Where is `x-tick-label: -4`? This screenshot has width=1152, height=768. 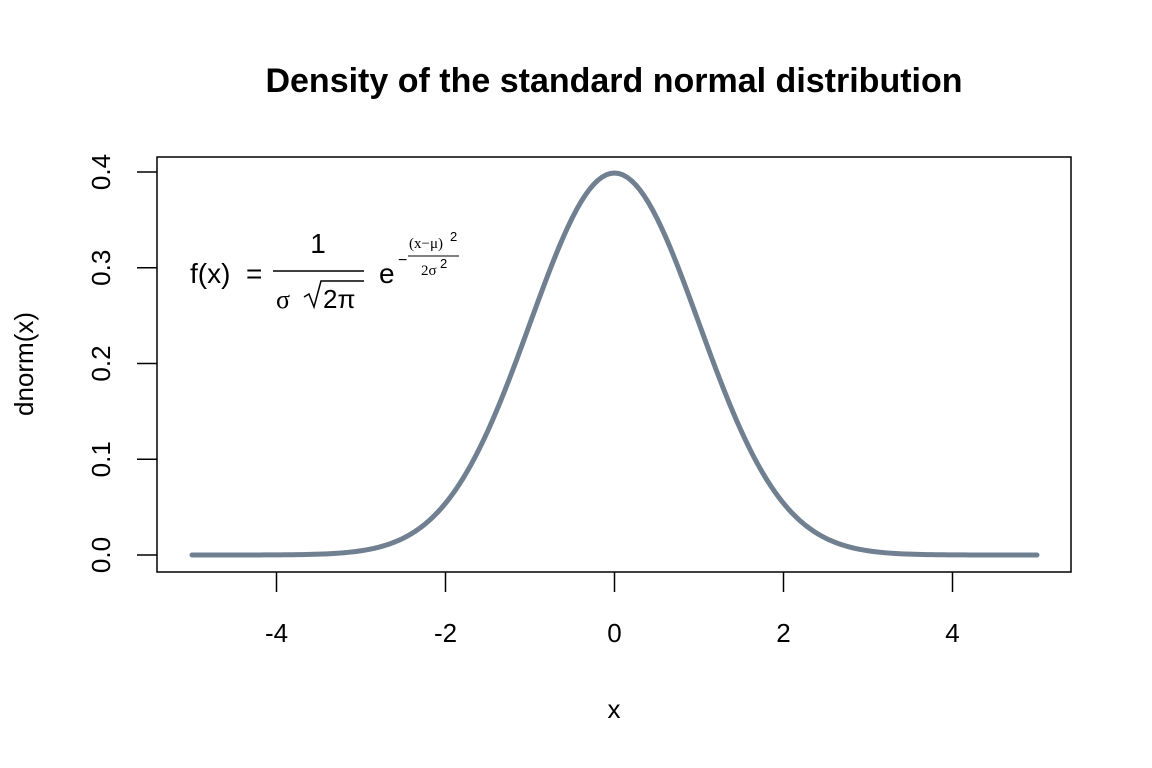 x-tick-label: -4 is located at coordinates (276, 633).